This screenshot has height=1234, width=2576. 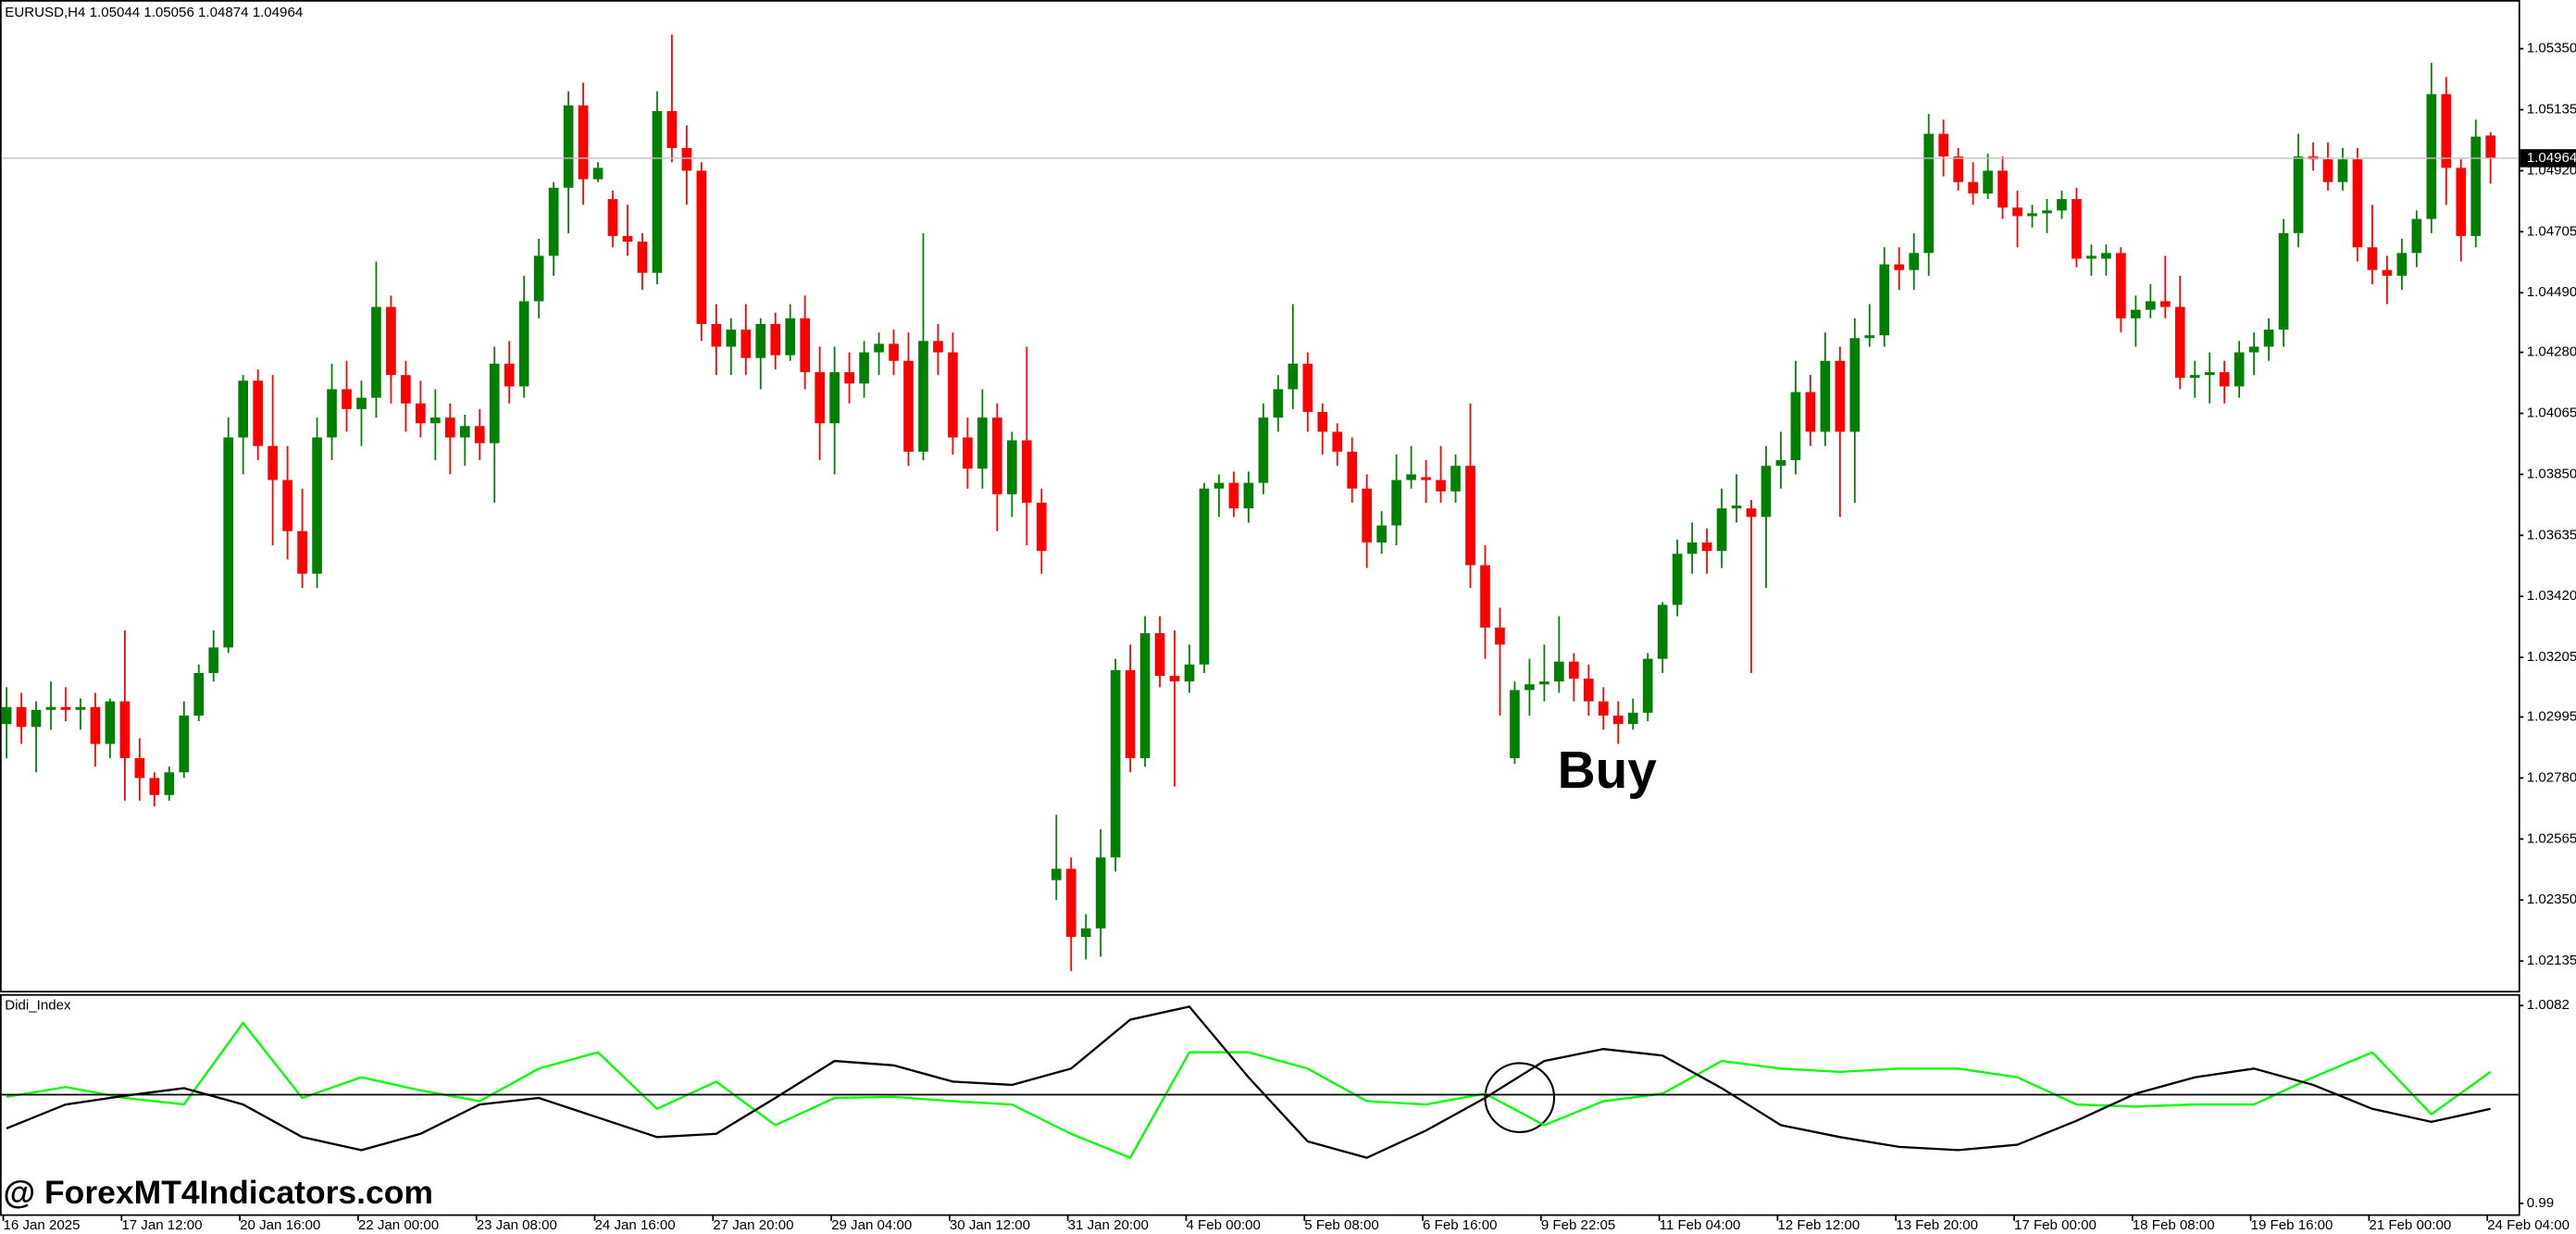 What do you see at coordinates (1460, 1225) in the screenshot?
I see `x-tick-label: 6 Feb 16:00` at bounding box center [1460, 1225].